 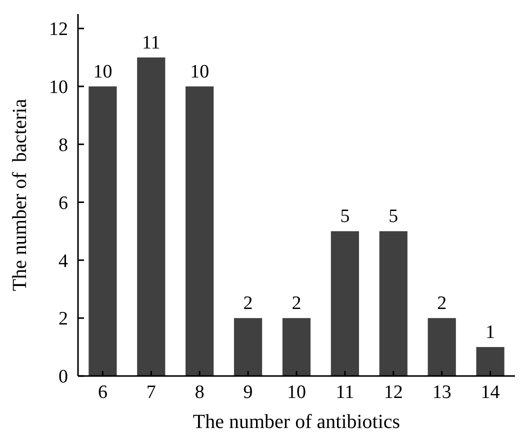 What do you see at coordinates (199, 392) in the screenshot?
I see `x-tick-label: 8` at bounding box center [199, 392].